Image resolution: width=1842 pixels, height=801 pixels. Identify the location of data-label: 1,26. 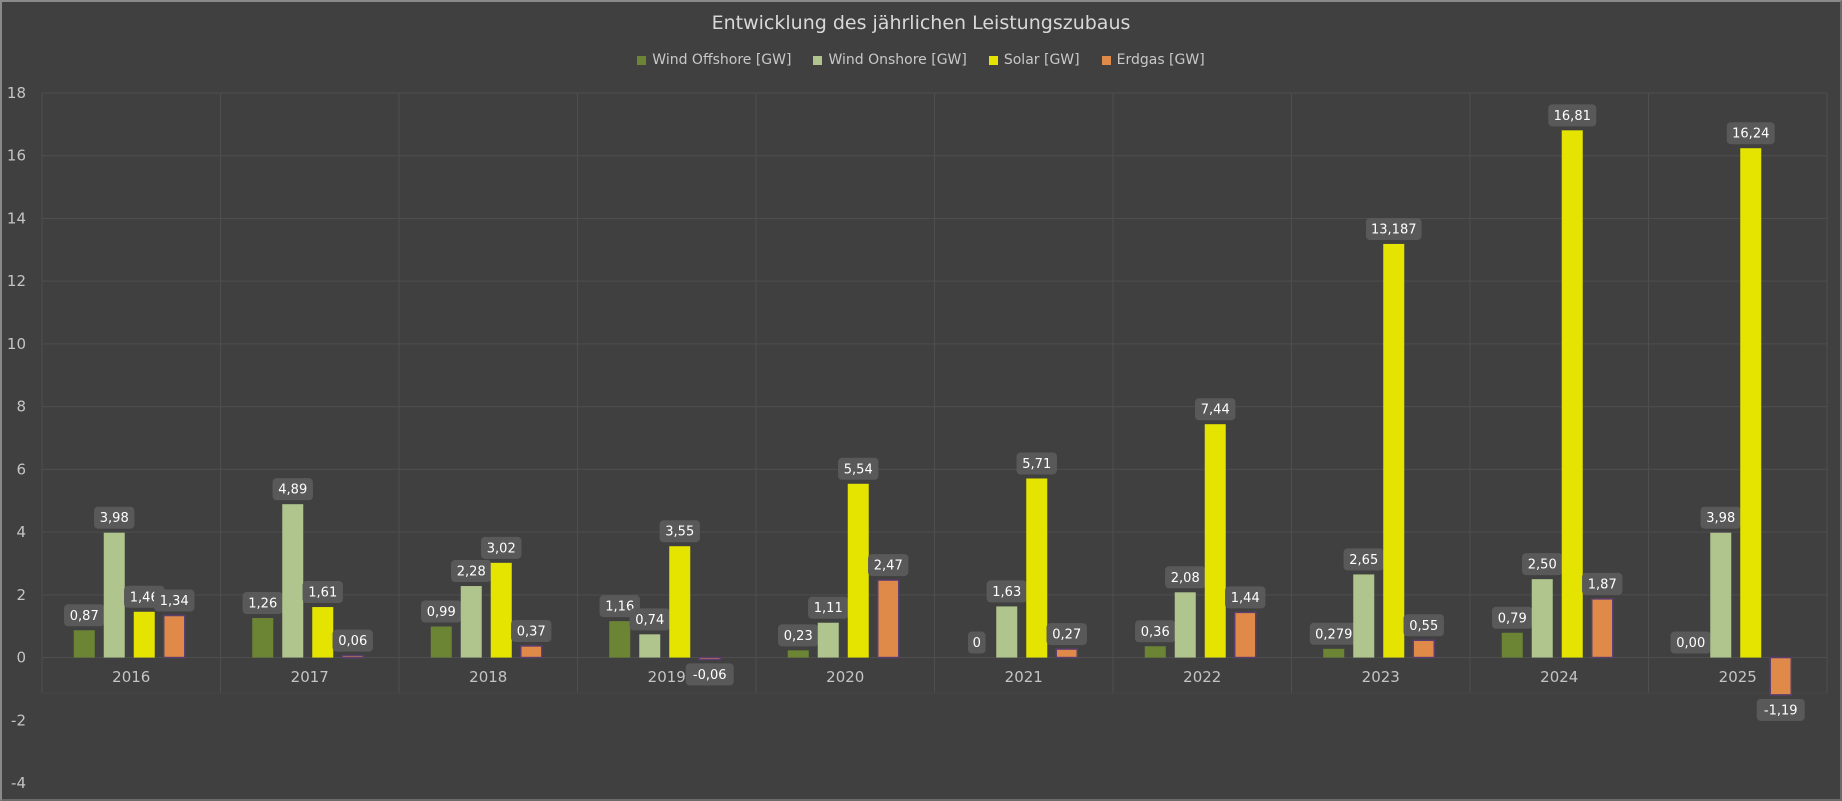
(262, 604).